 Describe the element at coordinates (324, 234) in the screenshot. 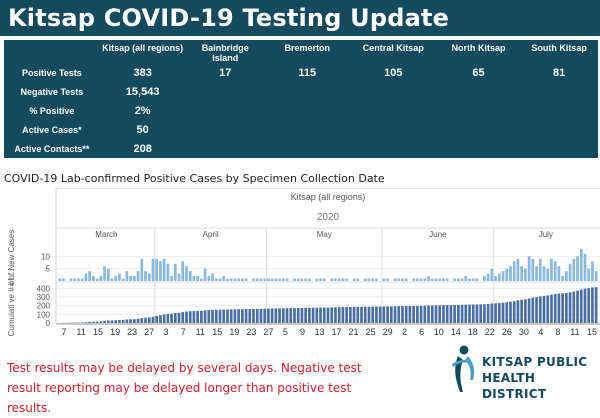

I see `month-label: May` at that location.